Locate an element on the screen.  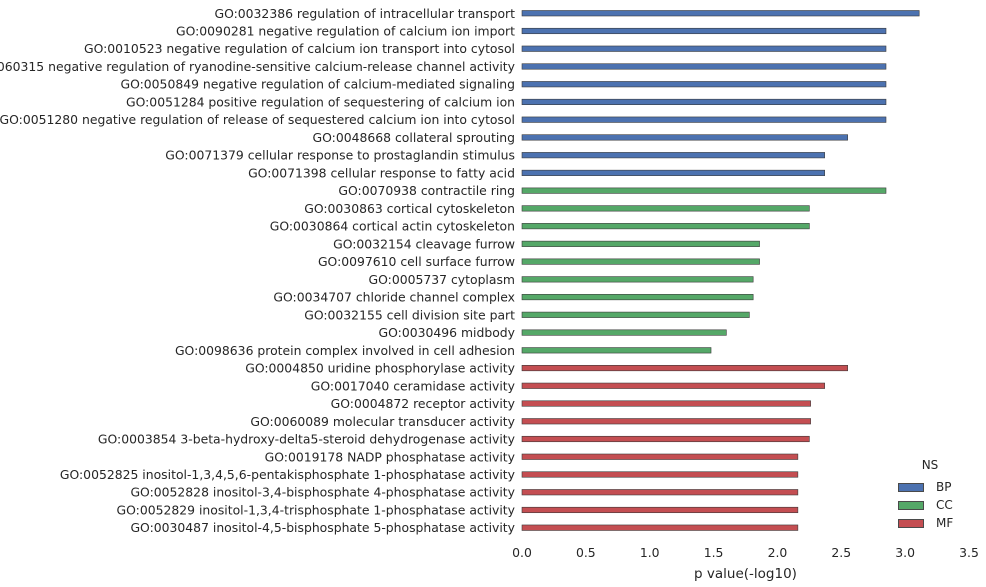
category-label-13: GO:0030864 cortical actin cytoskeleton is located at coordinates (392, 226).